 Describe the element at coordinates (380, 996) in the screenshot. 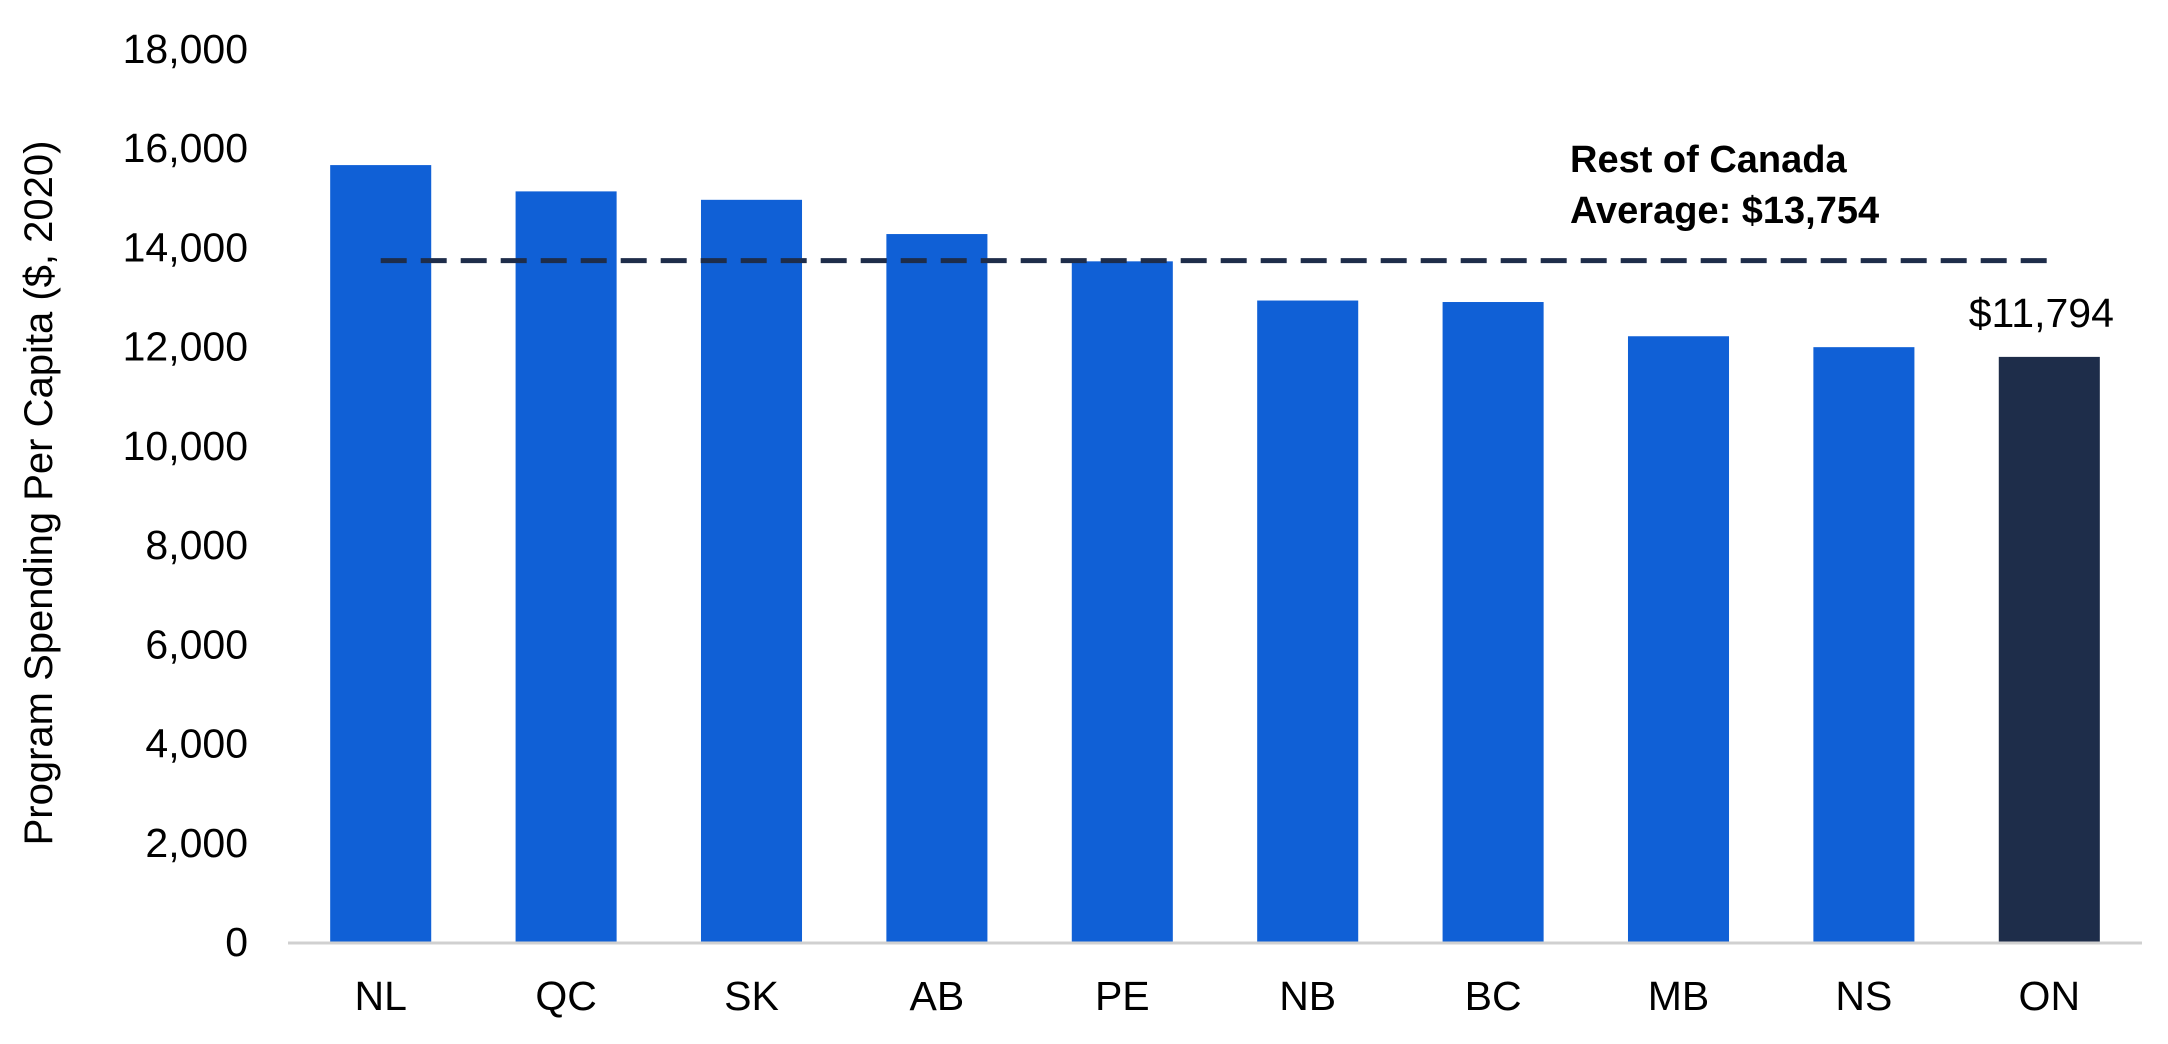

I see `x-tick-label: NL` at that location.